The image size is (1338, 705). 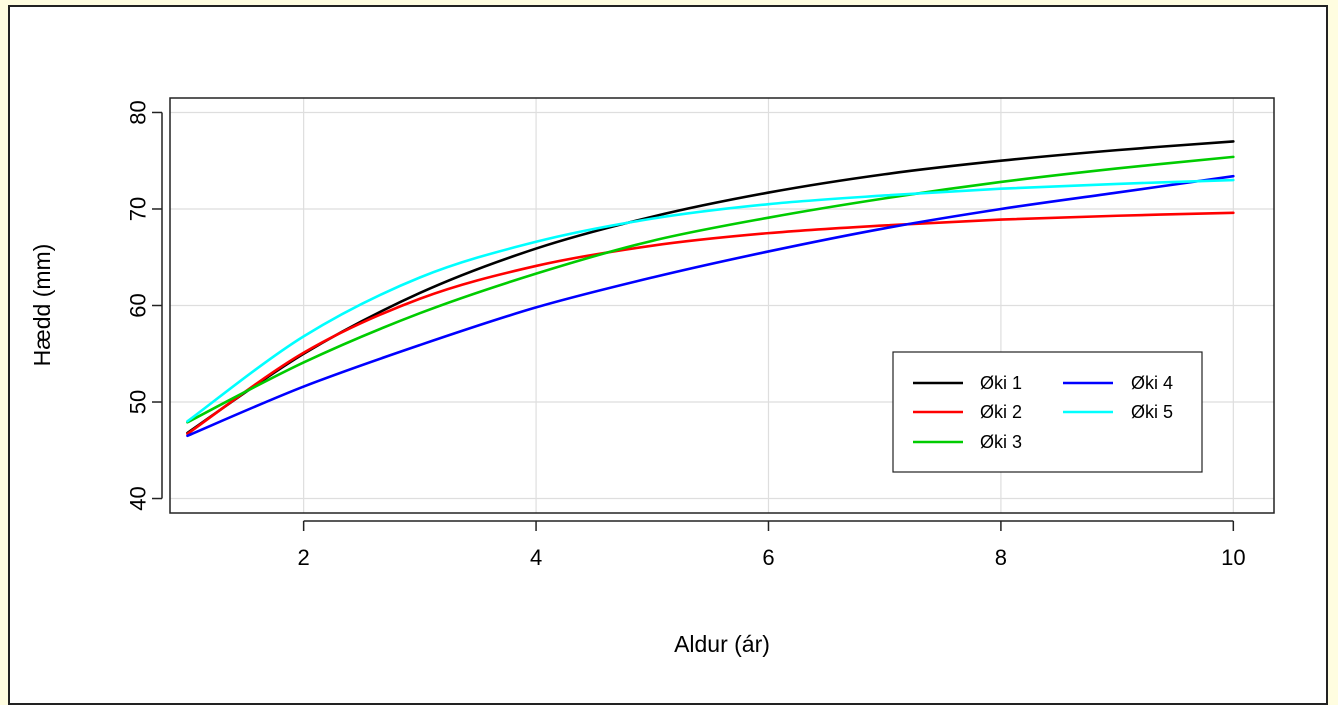 I want to click on y-tick-label: 80, so click(x=138, y=112).